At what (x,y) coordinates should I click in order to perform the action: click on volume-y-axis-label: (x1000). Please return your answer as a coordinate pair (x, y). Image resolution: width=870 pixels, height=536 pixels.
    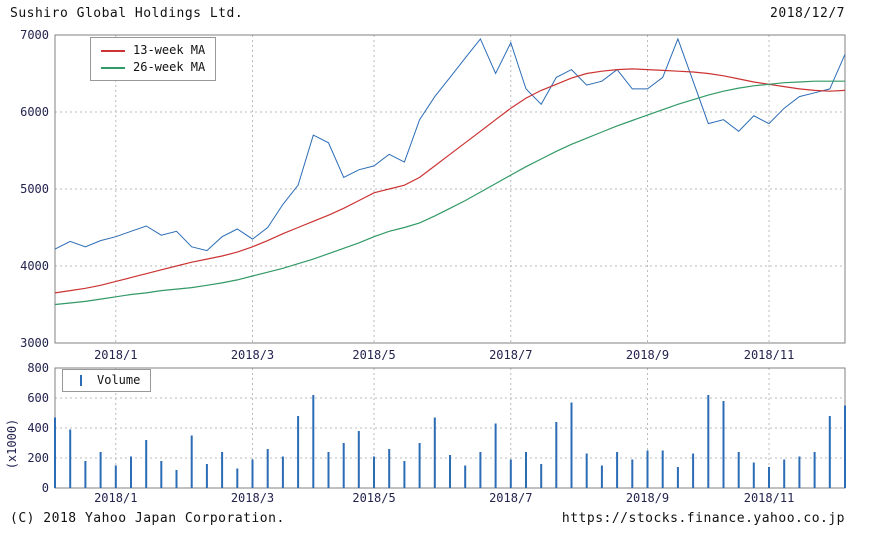
    Looking at the image, I should click on (12, 444).